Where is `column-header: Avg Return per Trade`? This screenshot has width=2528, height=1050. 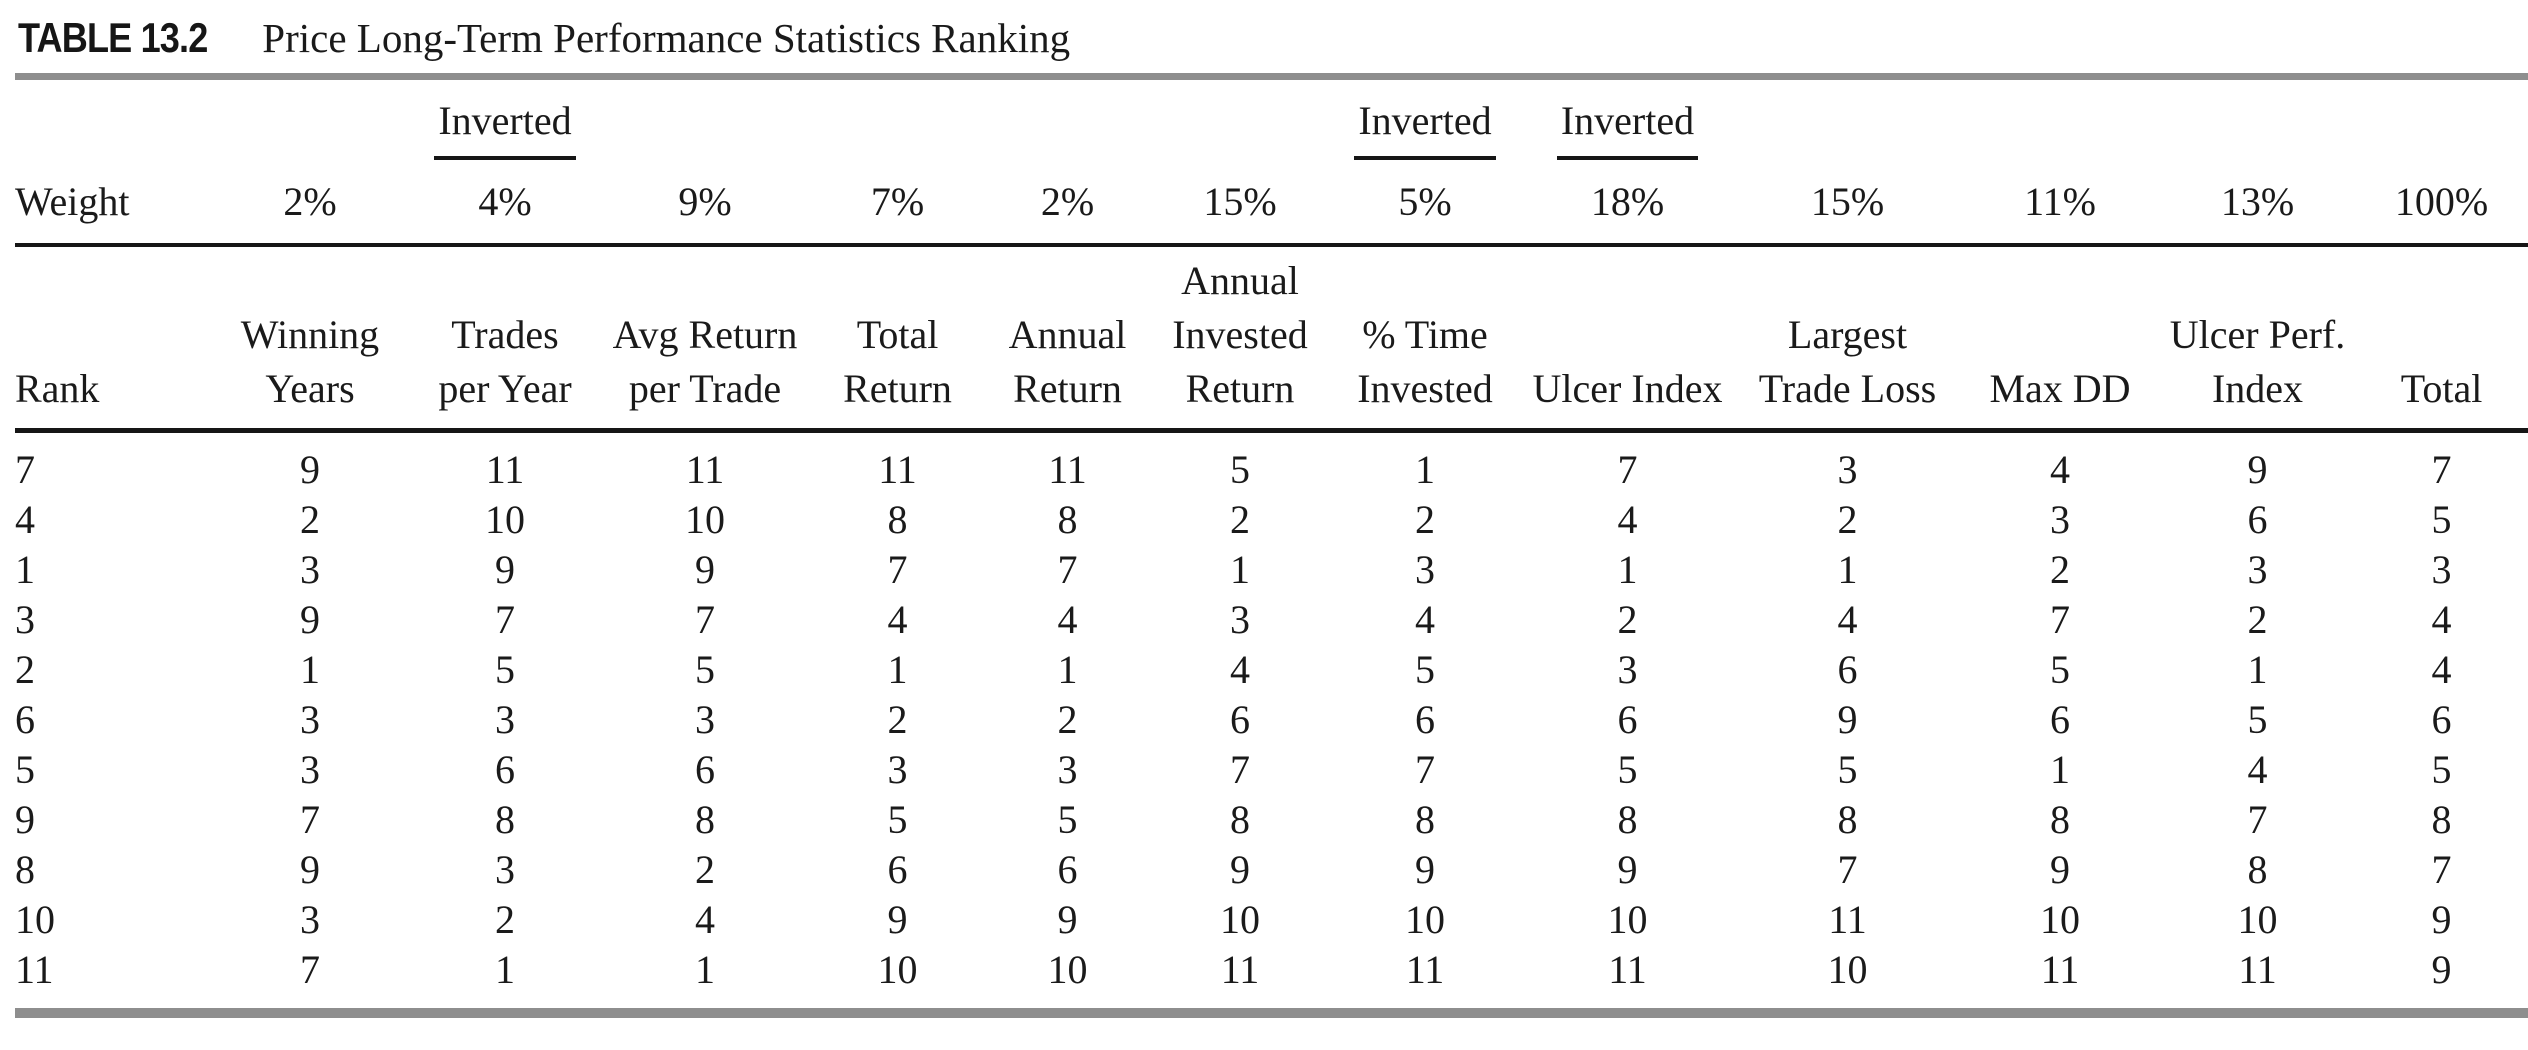 column-header: Avg Return per Trade is located at coordinates (705, 339).